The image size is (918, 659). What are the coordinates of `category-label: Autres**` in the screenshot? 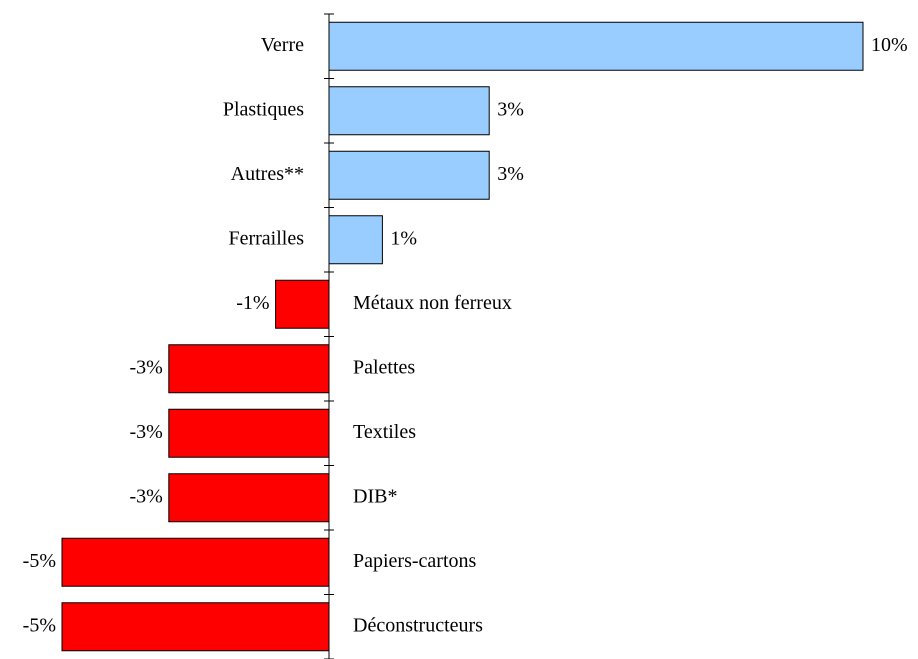 It's located at (267, 174).